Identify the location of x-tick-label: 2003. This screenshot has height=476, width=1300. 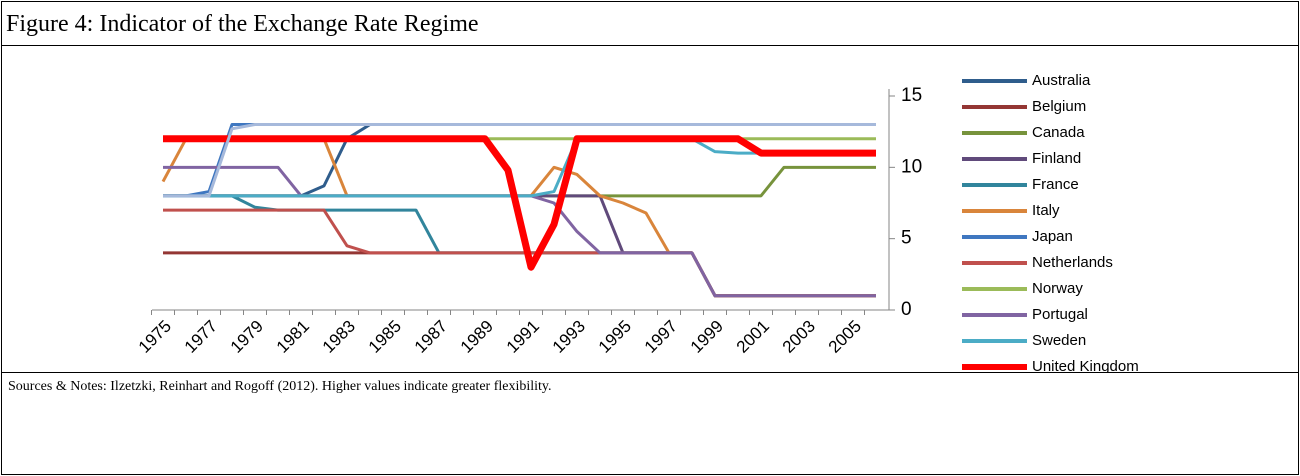
(799, 337).